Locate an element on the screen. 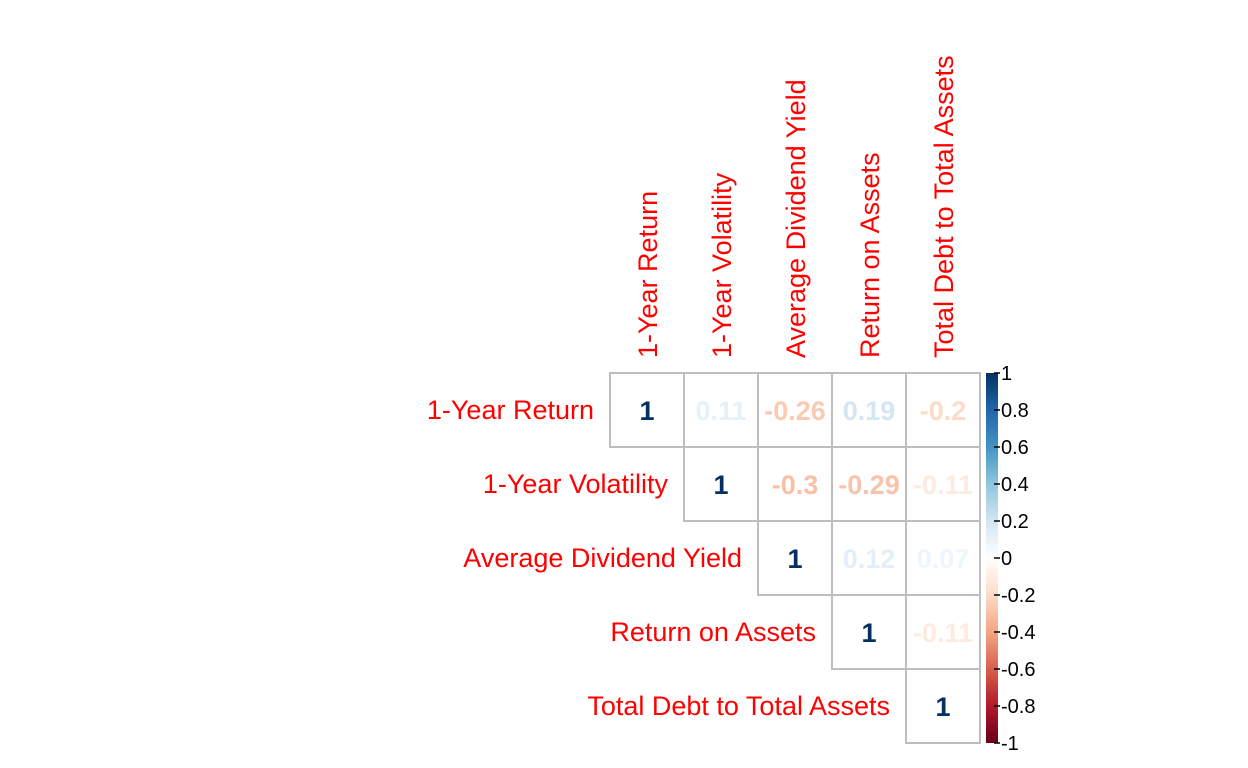 Image resolution: width=1248 pixels, height=768 pixels. colorbar-tick-label: -0.6 is located at coordinates (1018, 670).